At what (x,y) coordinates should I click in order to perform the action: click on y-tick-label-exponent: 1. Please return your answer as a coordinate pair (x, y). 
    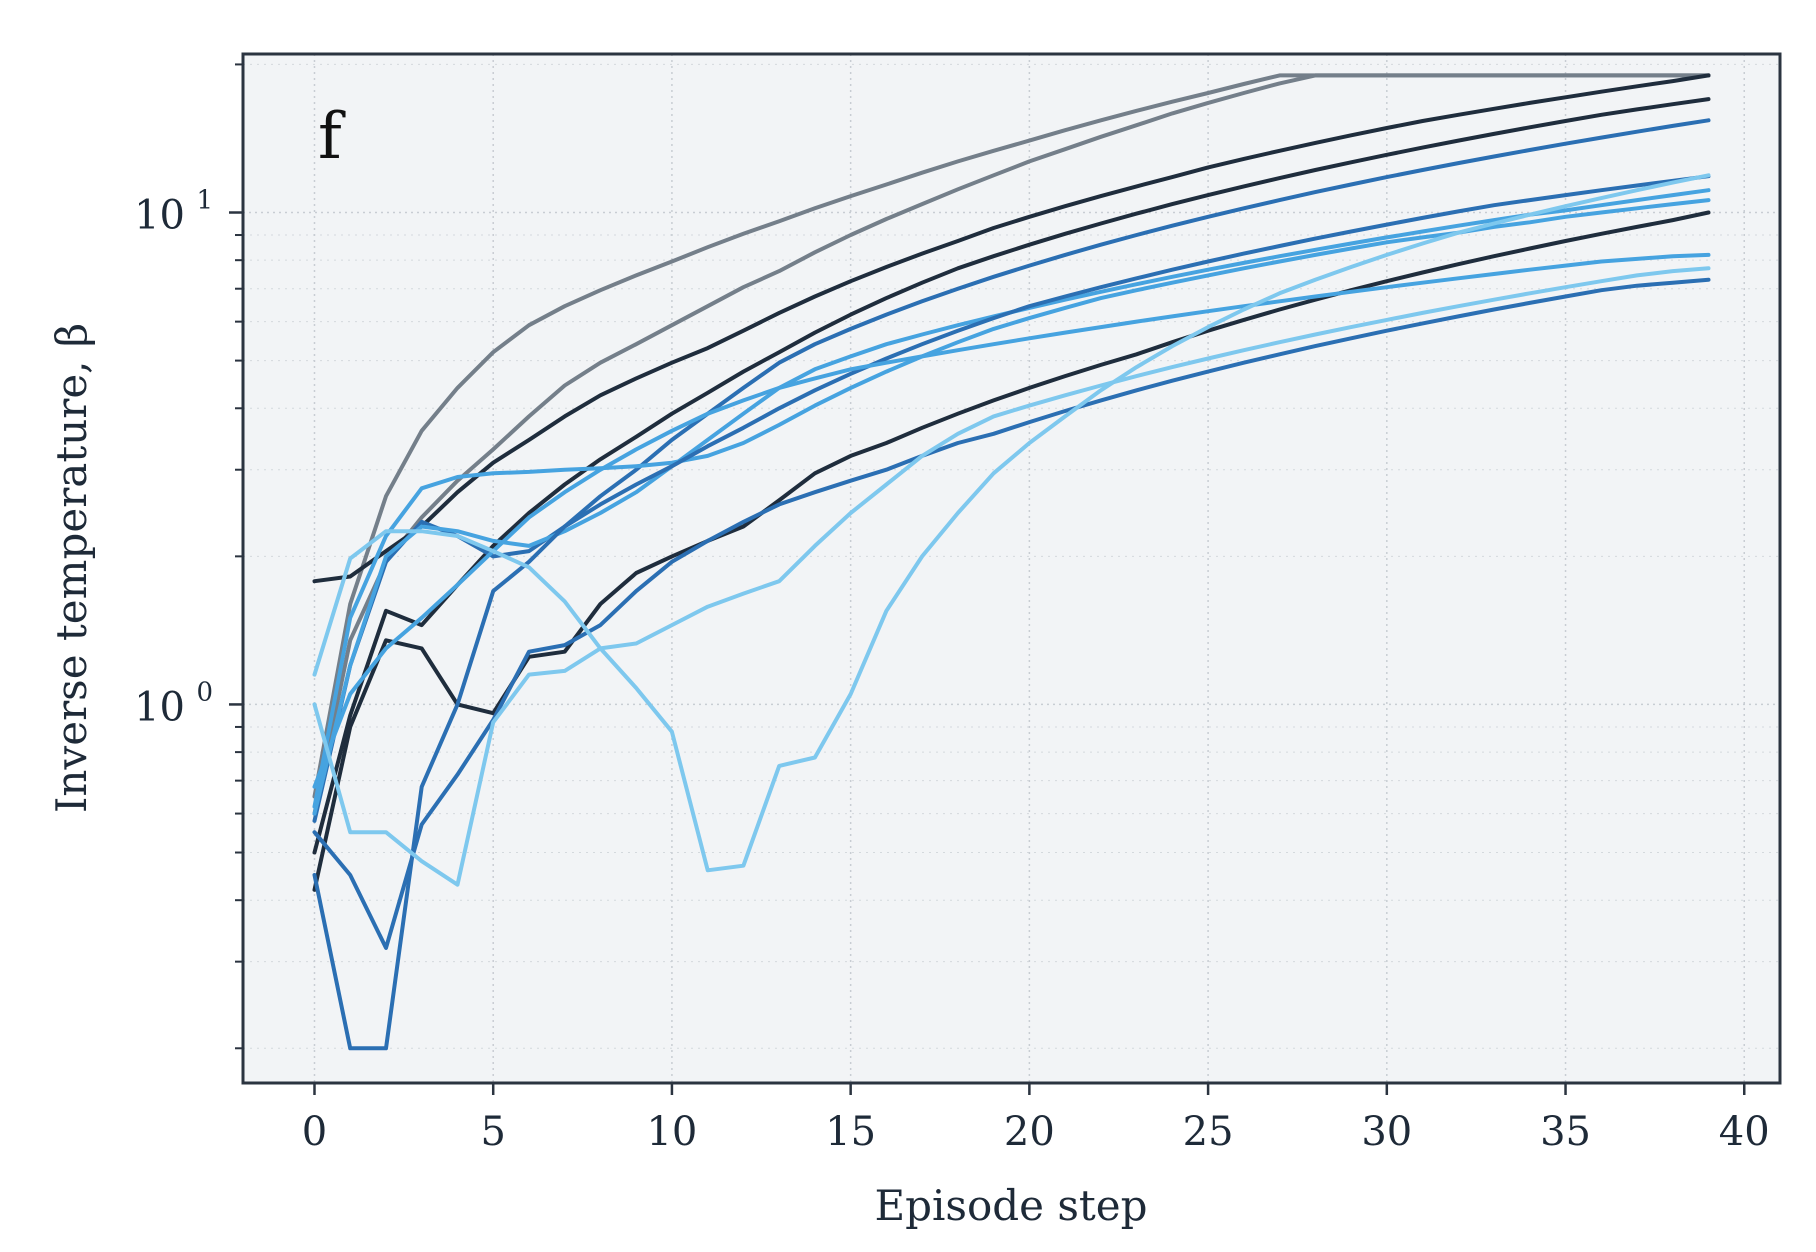
    Looking at the image, I should click on (204, 201).